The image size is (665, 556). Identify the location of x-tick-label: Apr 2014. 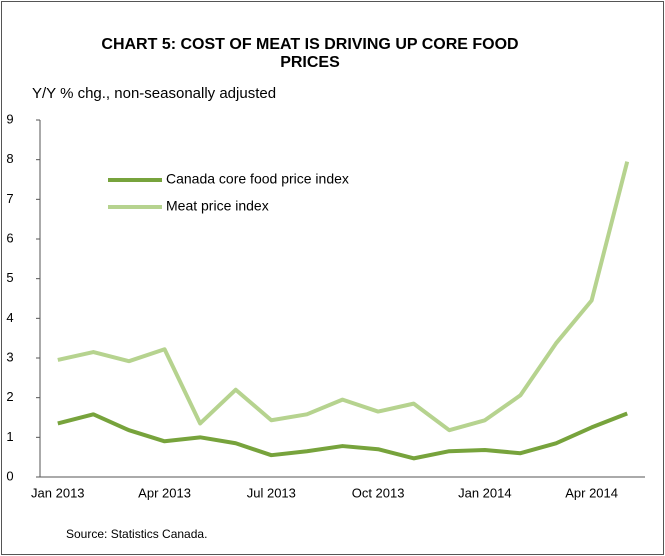
(591, 492).